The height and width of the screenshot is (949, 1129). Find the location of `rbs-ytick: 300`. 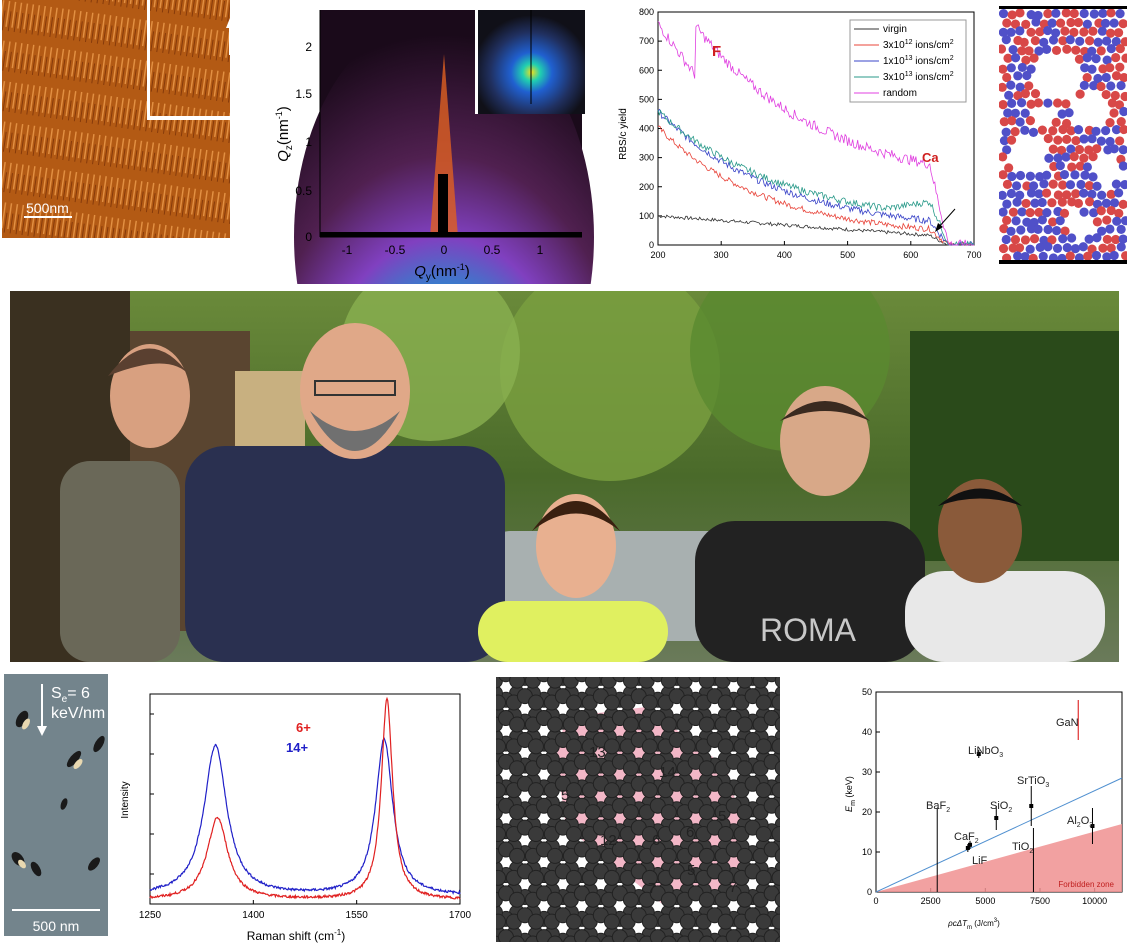

rbs-ytick: 300 is located at coordinates (646, 158).